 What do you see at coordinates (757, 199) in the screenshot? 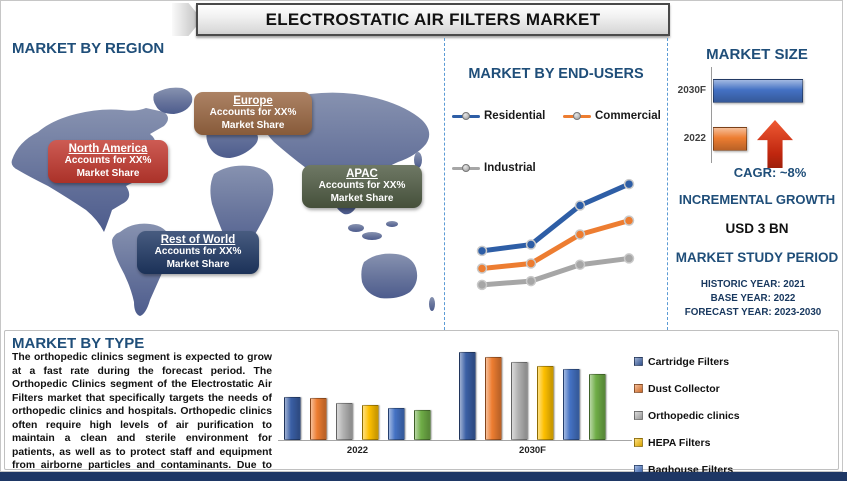
I see `incremental-growth-heading: INCREMENTAL GROWTH` at bounding box center [757, 199].